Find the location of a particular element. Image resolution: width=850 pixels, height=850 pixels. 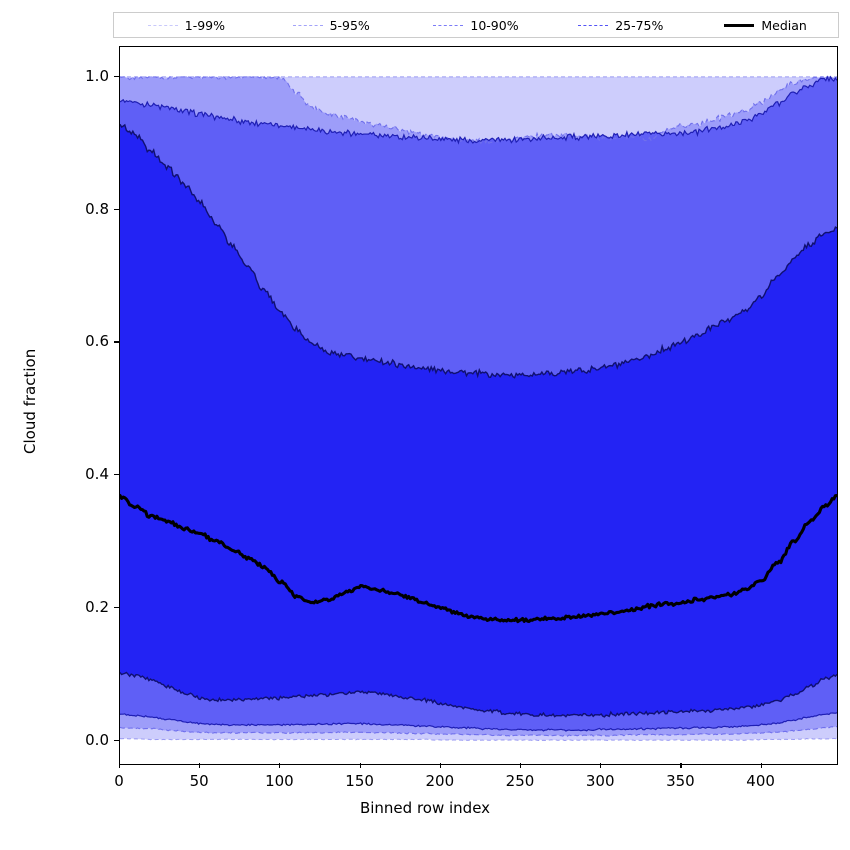

legend-label: 1-99% is located at coordinates (205, 25).